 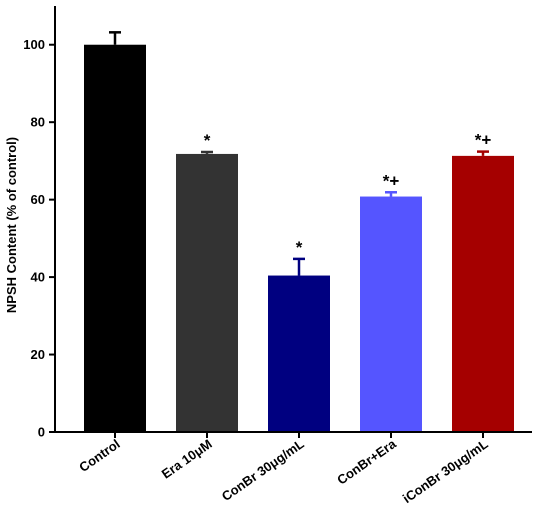 What do you see at coordinates (38, 122) in the screenshot?
I see `y-tick-label: 80` at bounding box center [38, 122].